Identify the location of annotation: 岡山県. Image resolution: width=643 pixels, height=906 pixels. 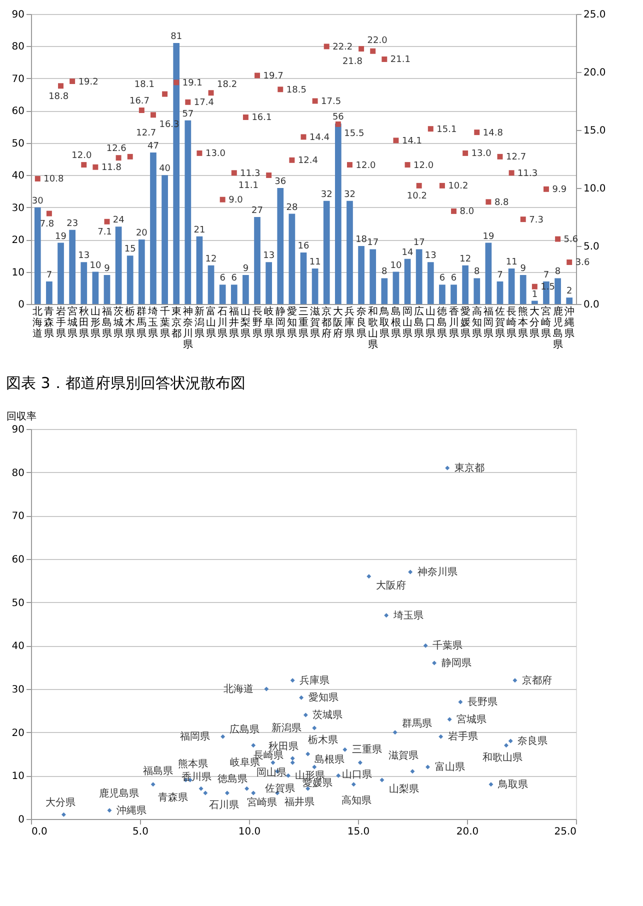
(271, 772).